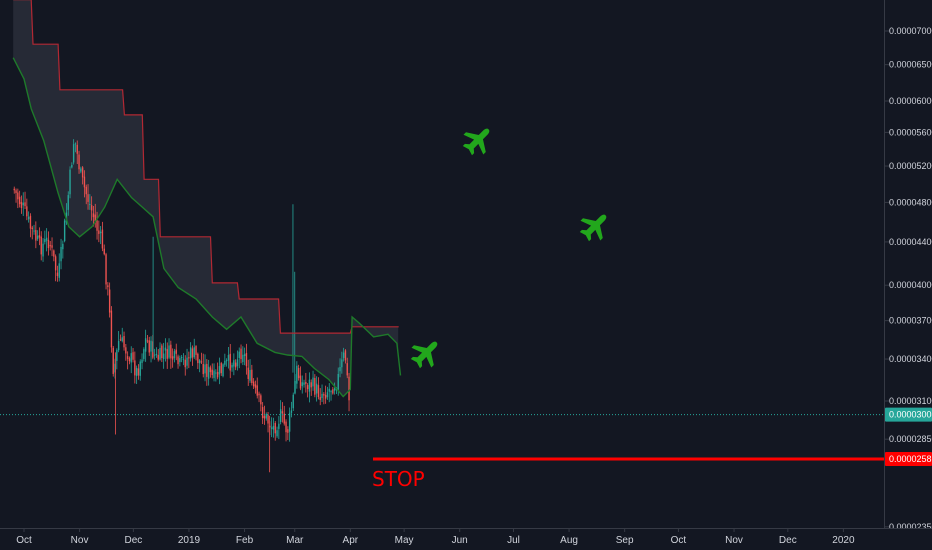 The height and width of the screenshot is (550, 932). I want to click on time-tick-label: Nov, so click(80, 540).